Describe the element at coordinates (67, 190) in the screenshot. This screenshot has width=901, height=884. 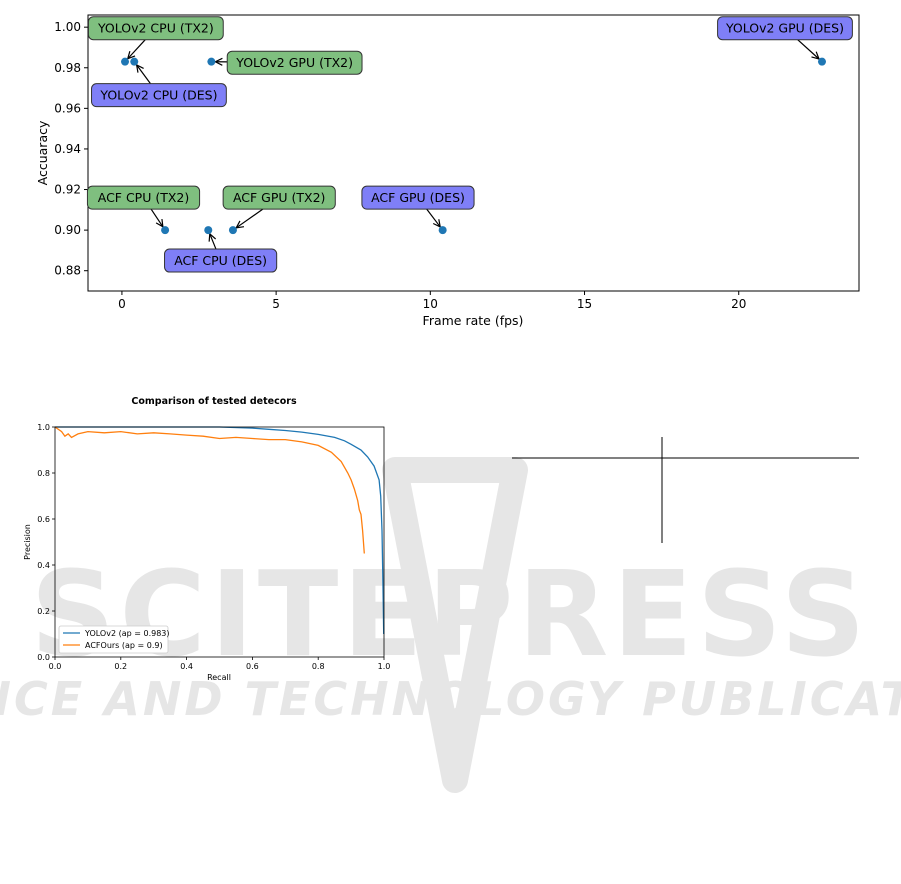
I see `y-tick-label: 0.92` at that location.